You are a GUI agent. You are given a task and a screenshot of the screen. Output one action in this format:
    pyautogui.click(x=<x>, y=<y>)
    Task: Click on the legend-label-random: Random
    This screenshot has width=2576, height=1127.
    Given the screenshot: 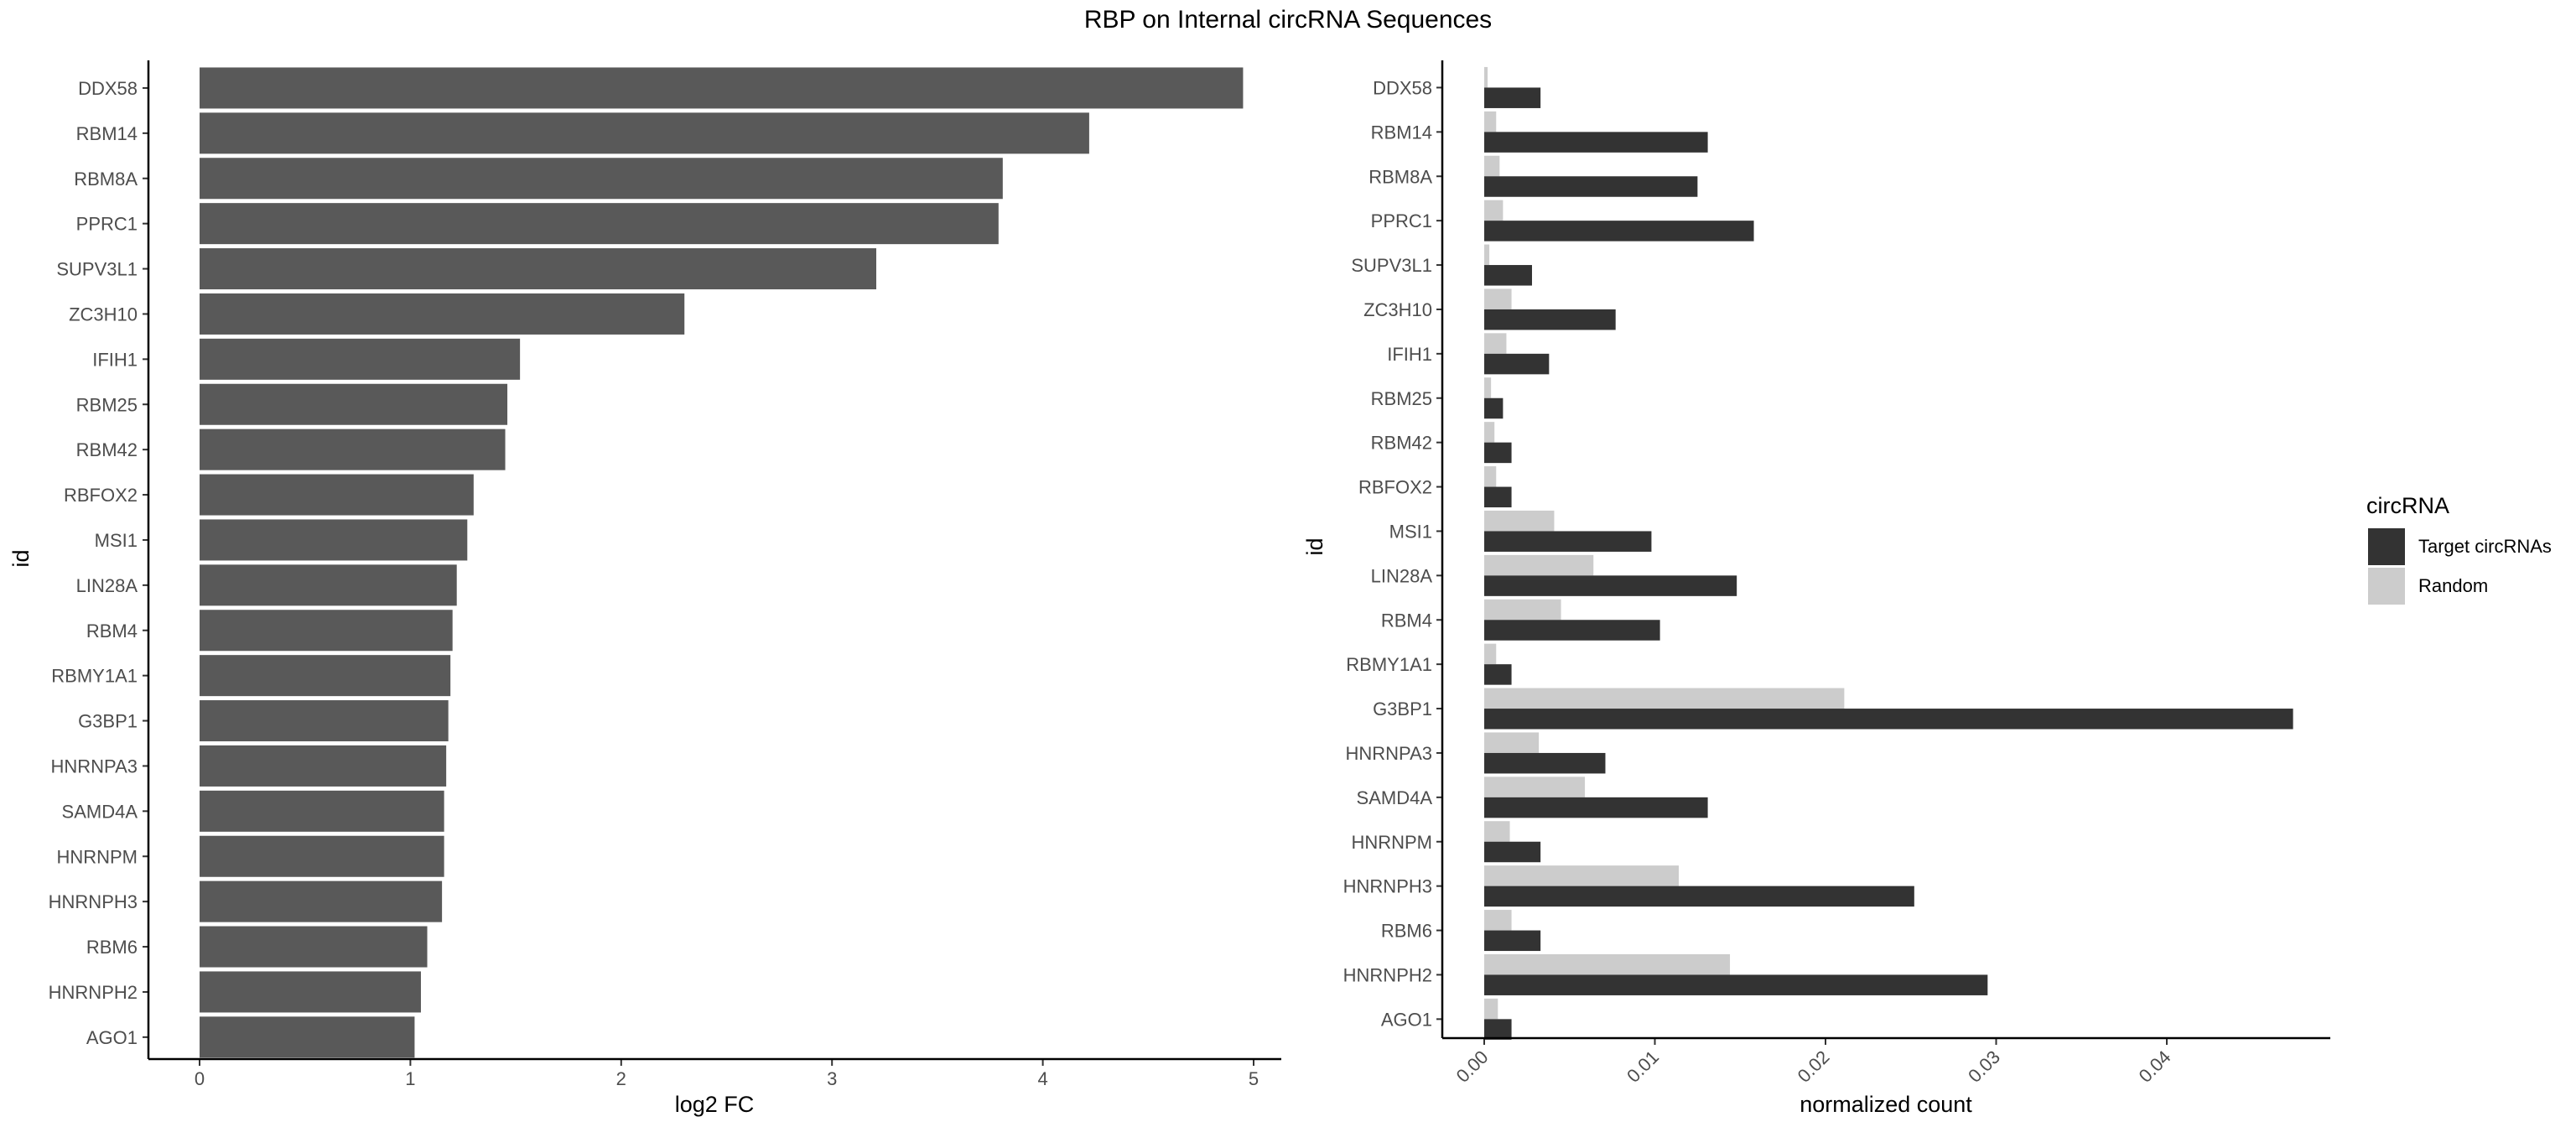 What is the action you would take?
    pyautogui.click(x=2453, y=585)
    